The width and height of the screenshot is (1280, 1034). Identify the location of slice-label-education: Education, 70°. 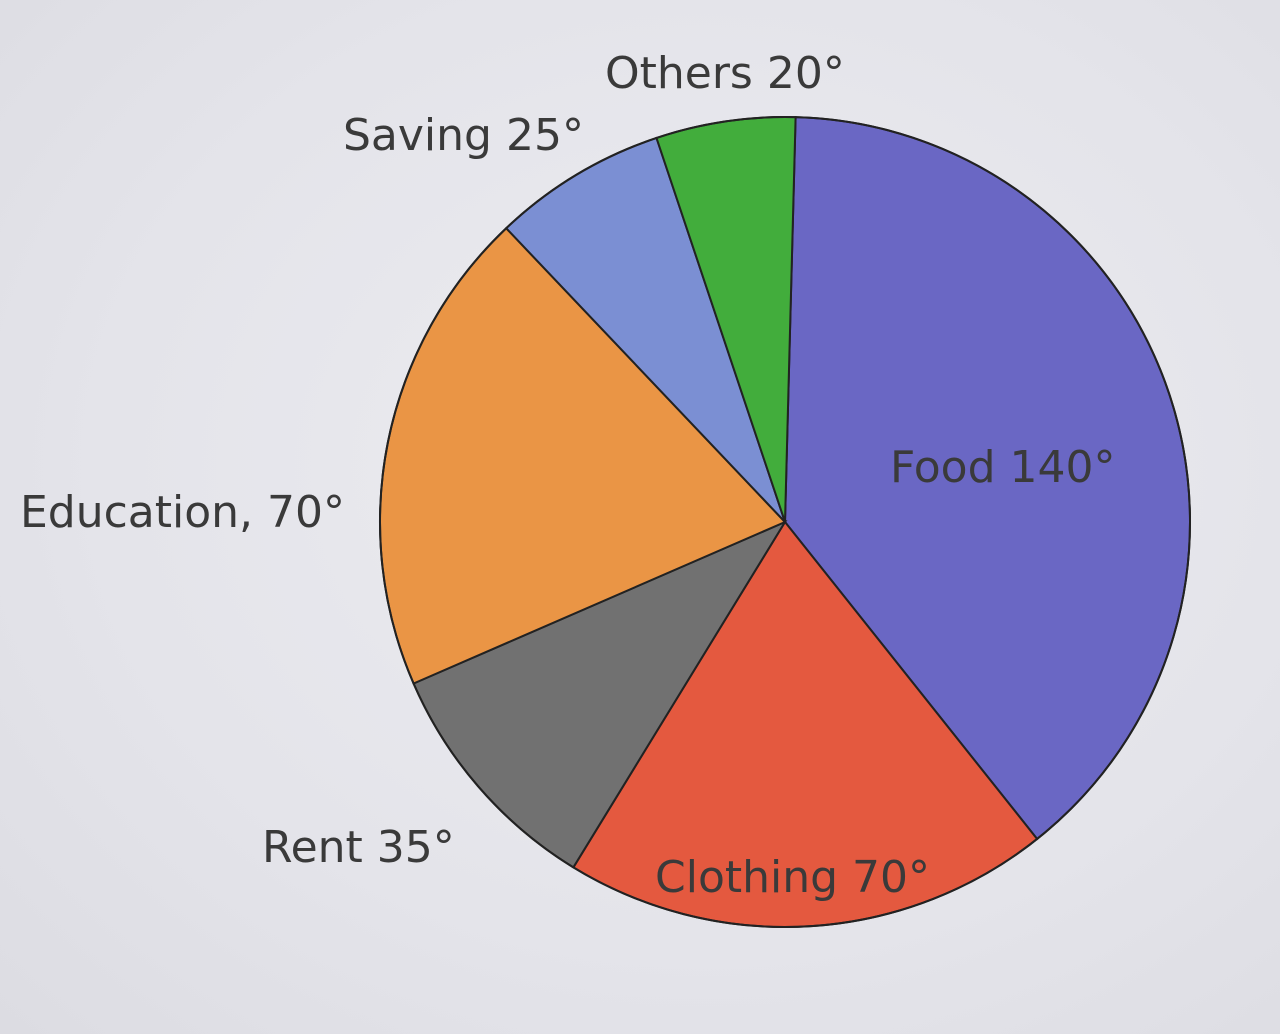
(182, 512).